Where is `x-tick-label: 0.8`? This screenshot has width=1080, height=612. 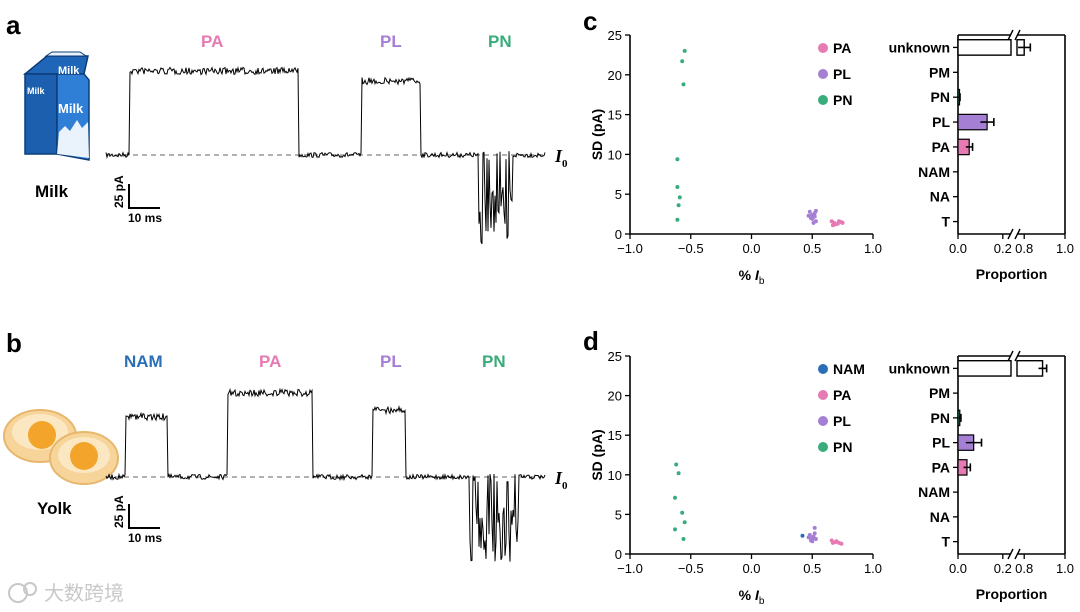
x-tick-label: 0.8 is located at coordinates (1024, 568).